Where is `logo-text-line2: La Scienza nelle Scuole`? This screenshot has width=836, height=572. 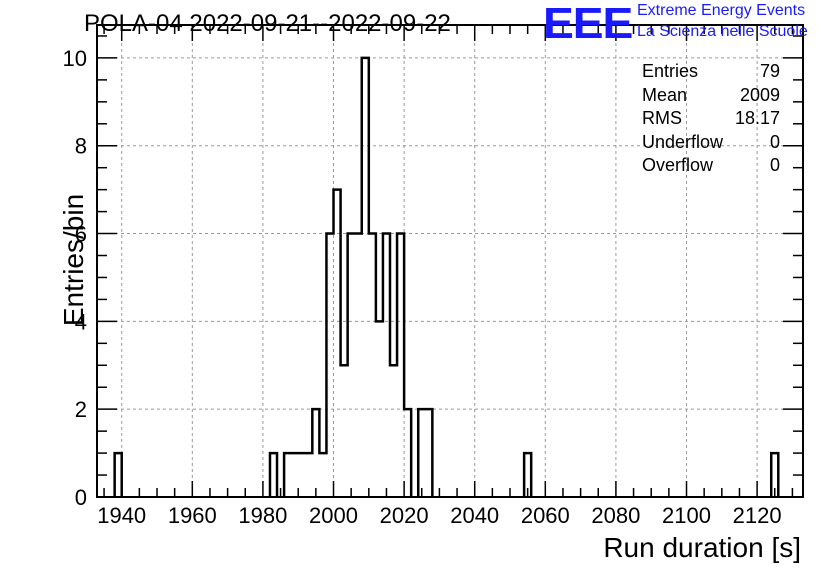
logo-text-line2: La Scienza nelle Scuole is located at coordinates (722, 31).